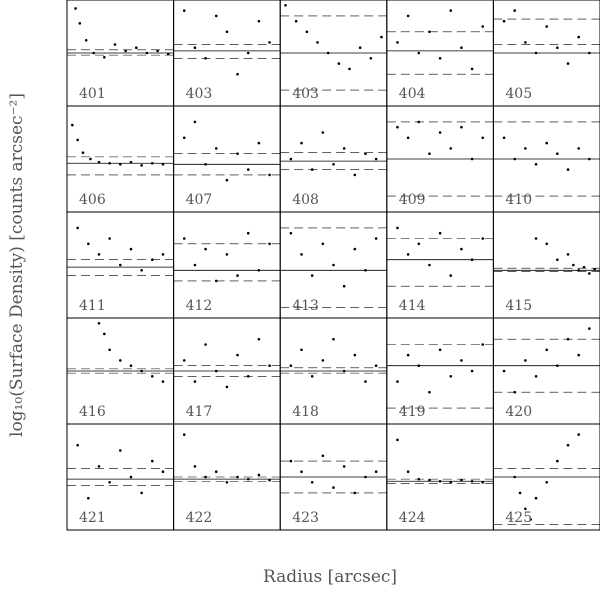 The width and height of the screenshot is (600, 600). I want to click on panel-label: 419, so click(412, 412).